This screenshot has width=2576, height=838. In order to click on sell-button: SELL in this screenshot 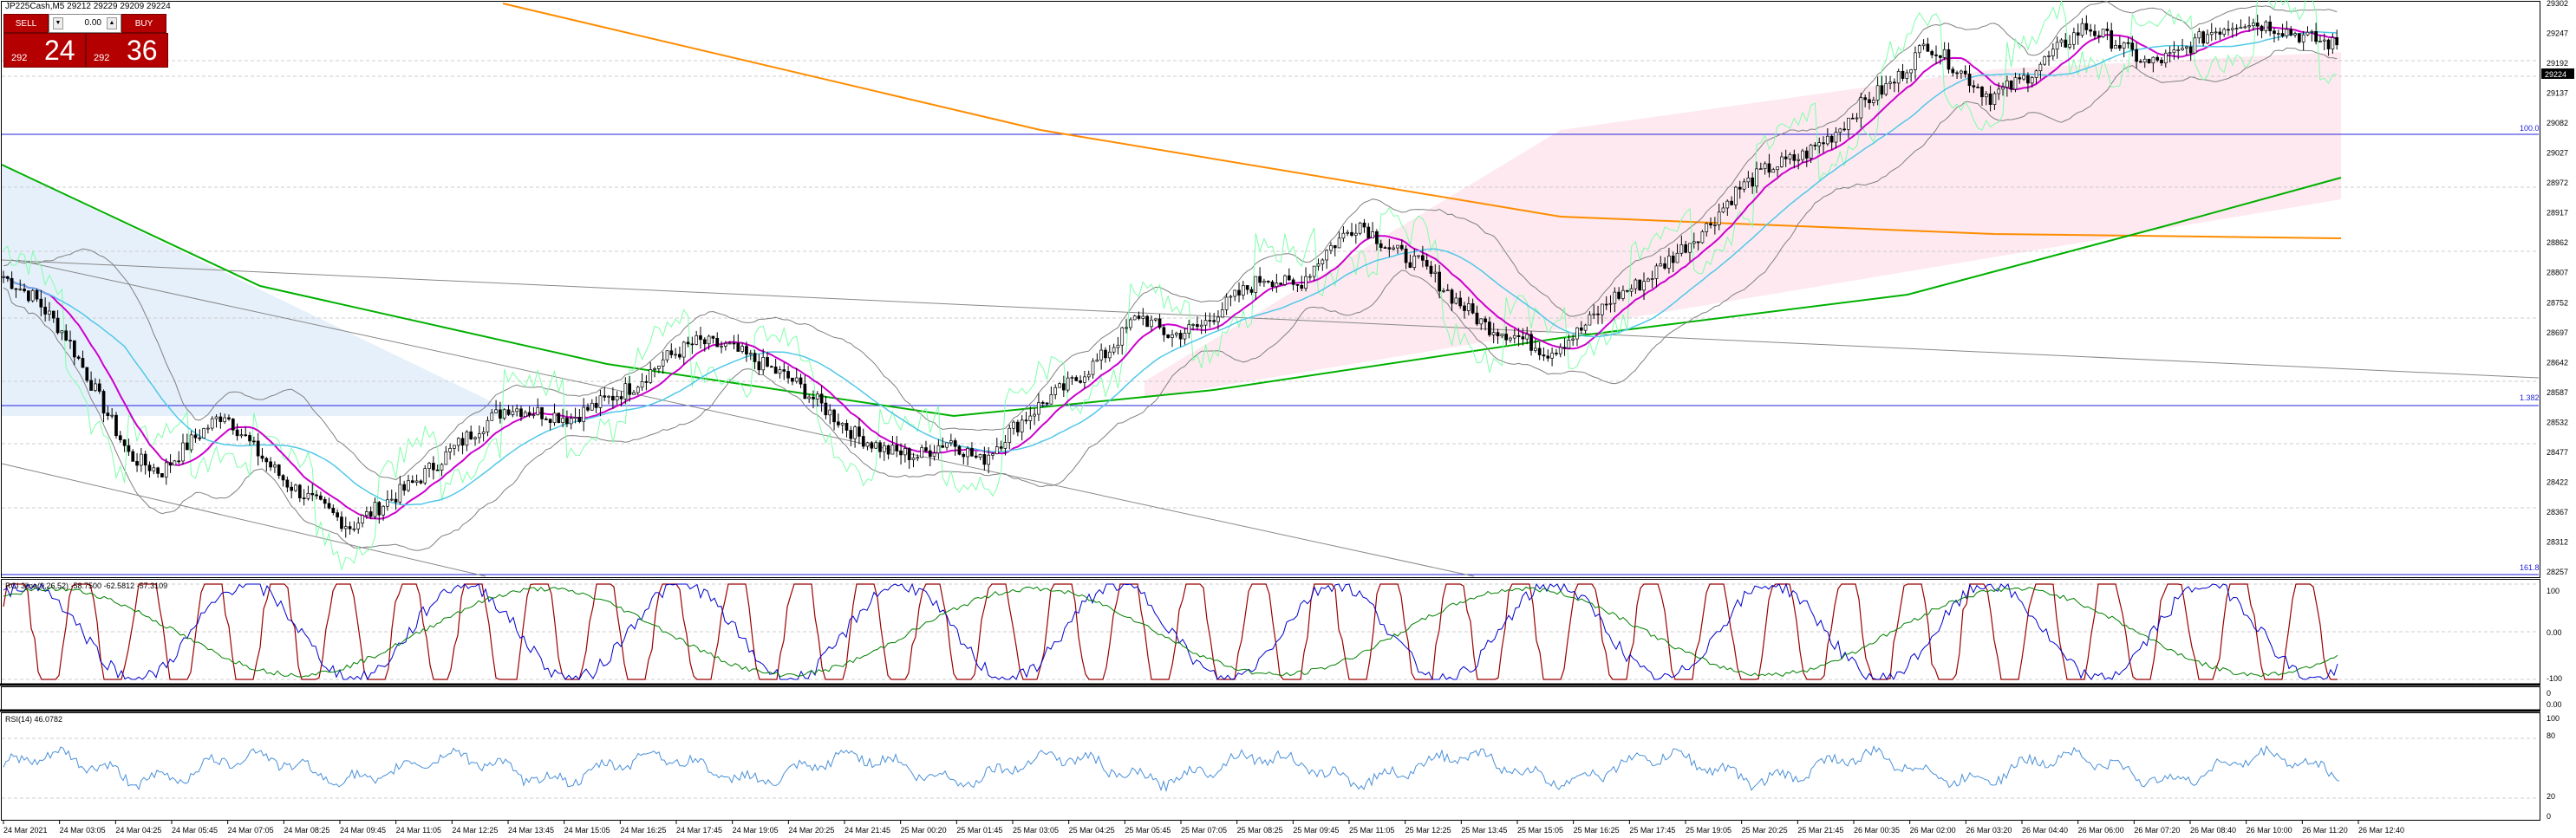, I will do `click(26, 23)`.